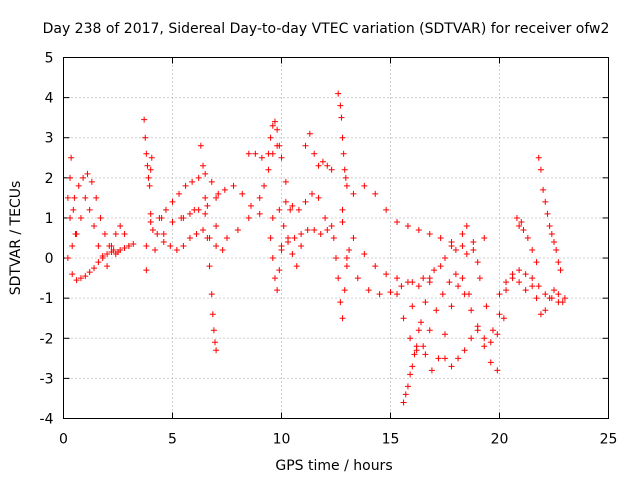 Image resolution: width=640 pixels, height=480 pixels. Describe the element at coordinates (16, 238) in the screenshot. I see `y-axis-label: SDTVAR / TECUs` at that location.